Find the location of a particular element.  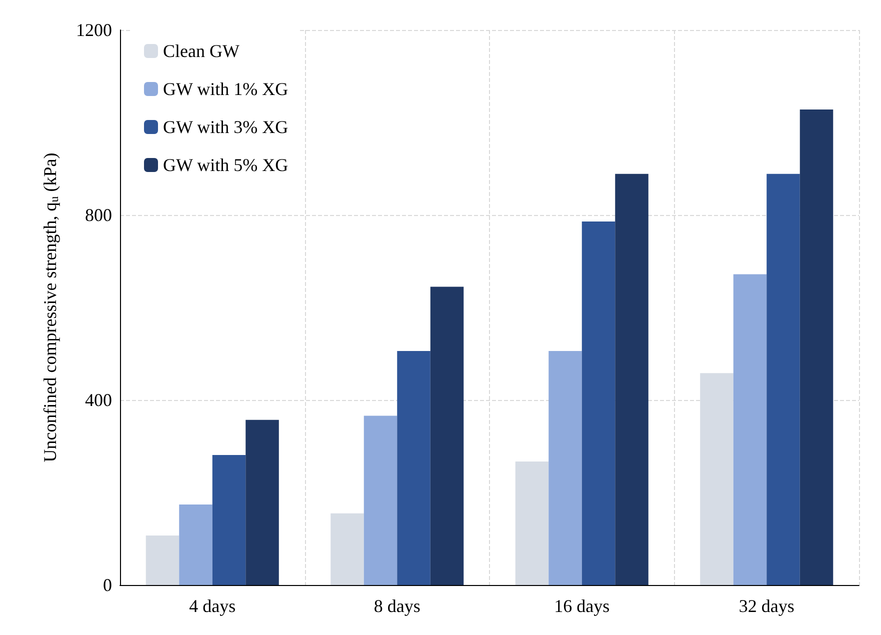

y-tick-label: 1200 is located at coordinates (94, 30).